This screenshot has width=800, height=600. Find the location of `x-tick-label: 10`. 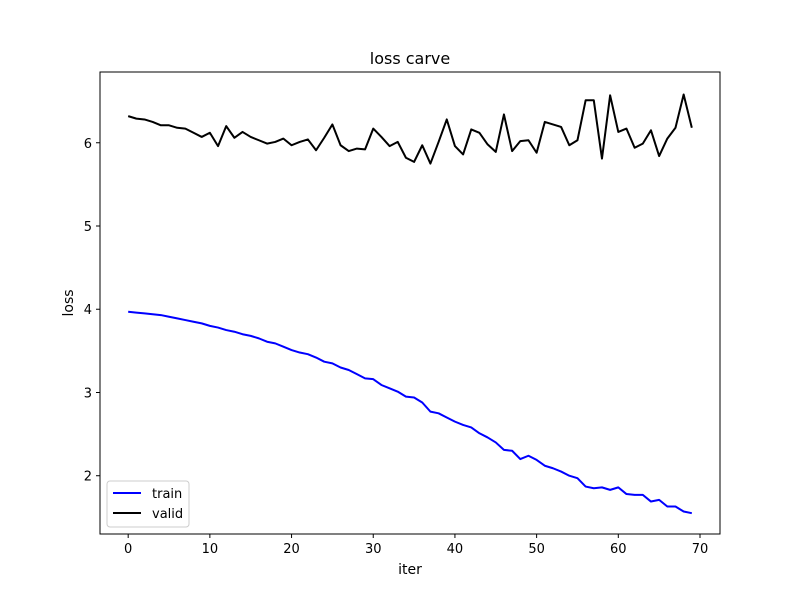

x-tick-label: 10 is located at coordinates (210, 549).